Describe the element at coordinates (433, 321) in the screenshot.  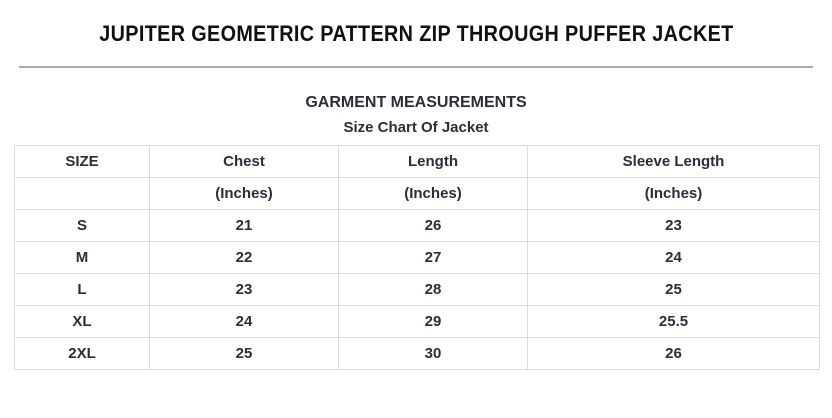
I see `length-value: 29` at that location.